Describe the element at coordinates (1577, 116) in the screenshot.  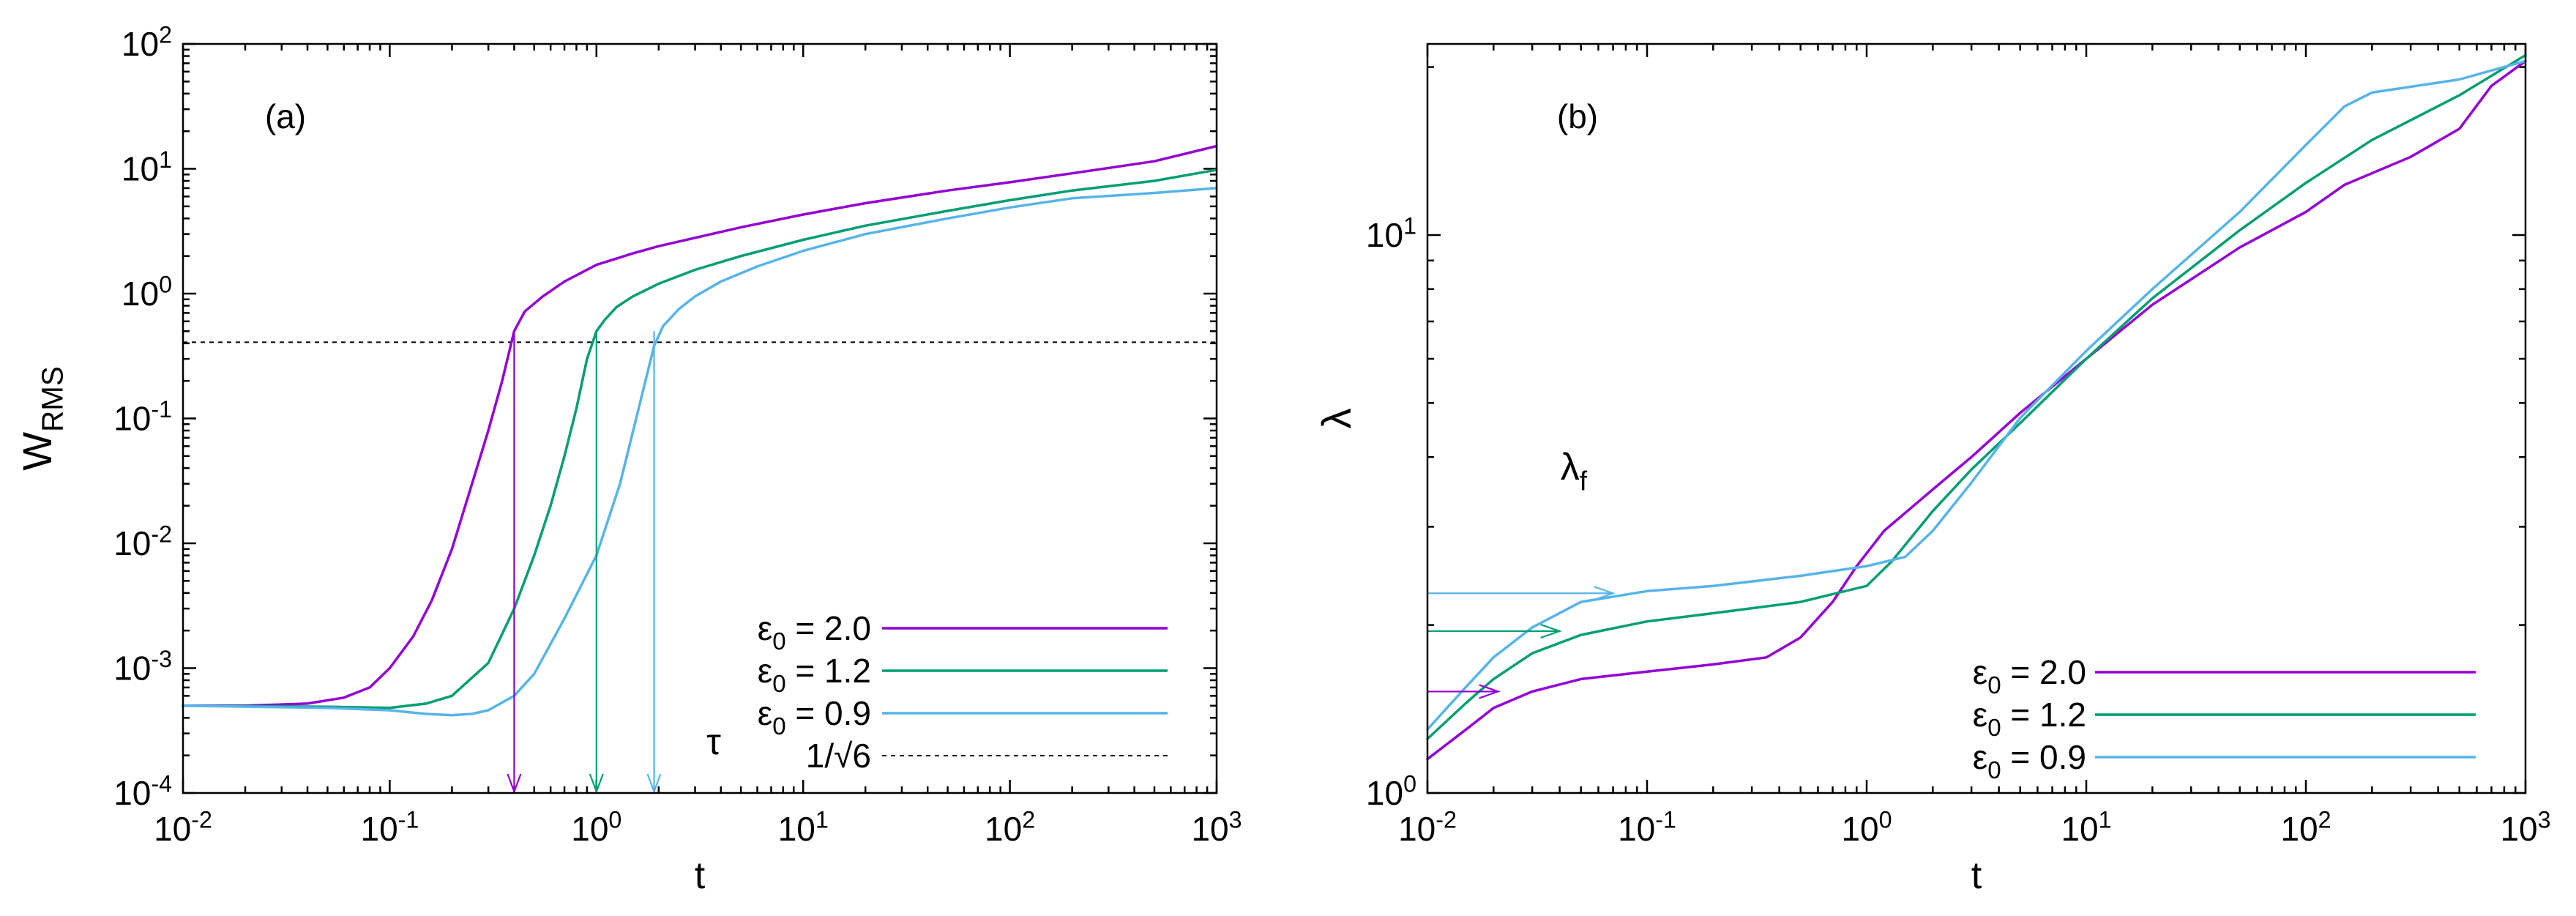
I see `panel-label: (b)` at that location.